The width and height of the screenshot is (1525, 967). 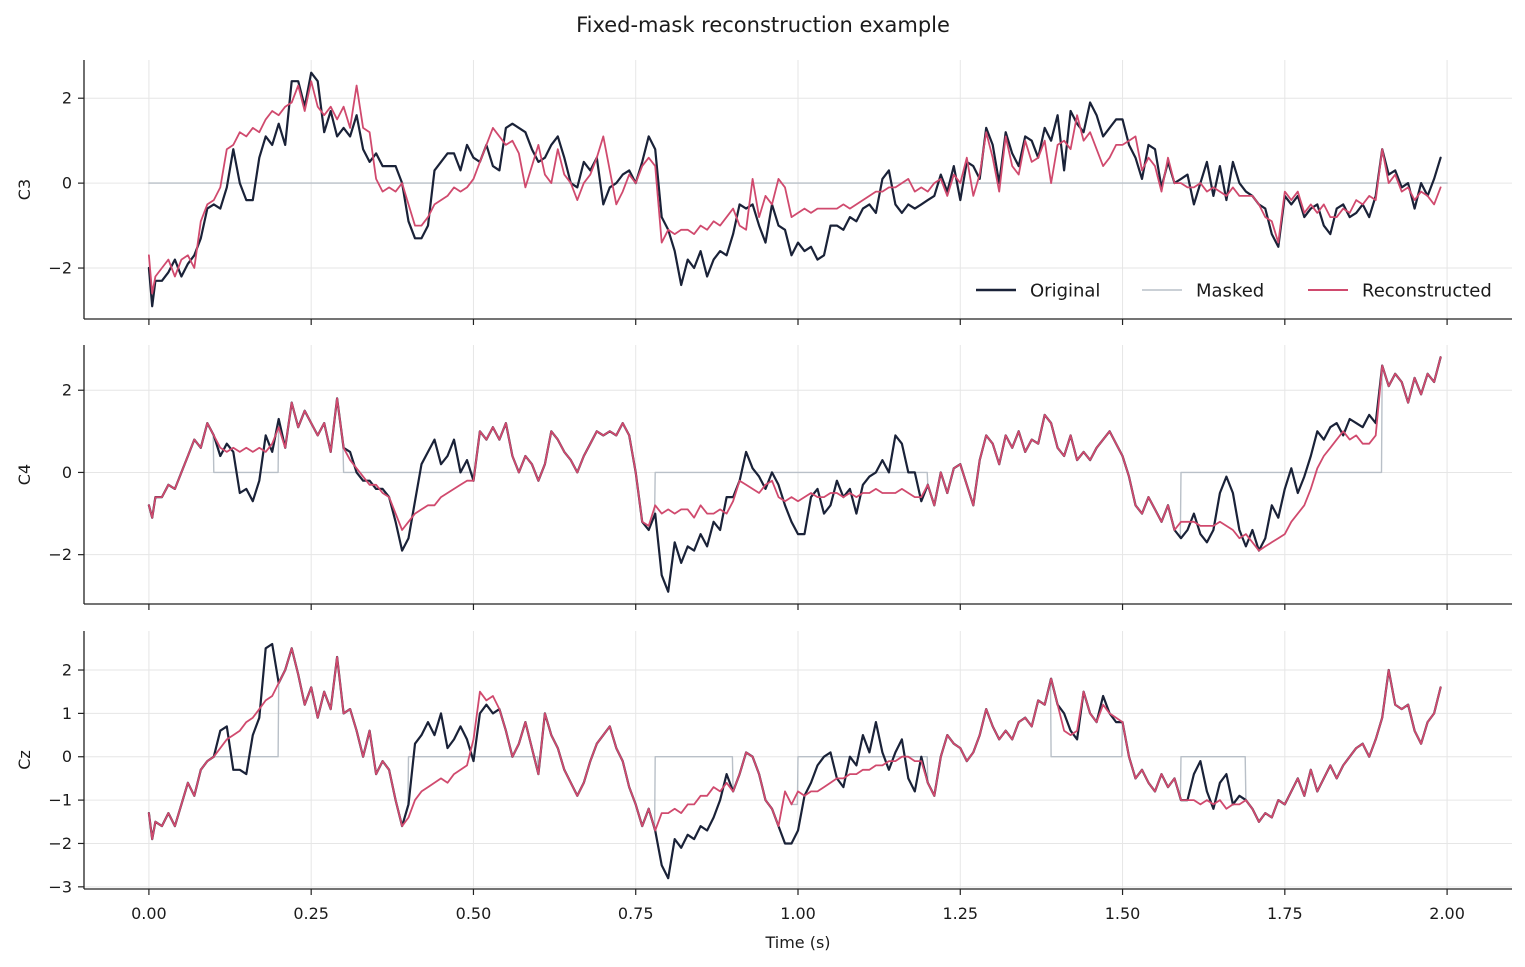 What do you see at coordinates (24, 474) in the screenshot?
I see `y-axis-label-c4: C4` at bounding box center [24, 474].